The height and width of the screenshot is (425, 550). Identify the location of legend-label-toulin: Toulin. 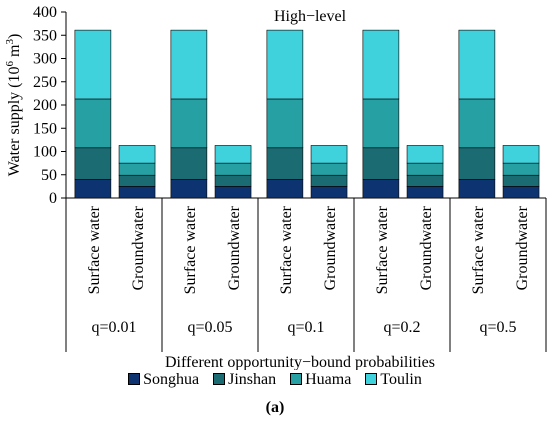
(401, 379).